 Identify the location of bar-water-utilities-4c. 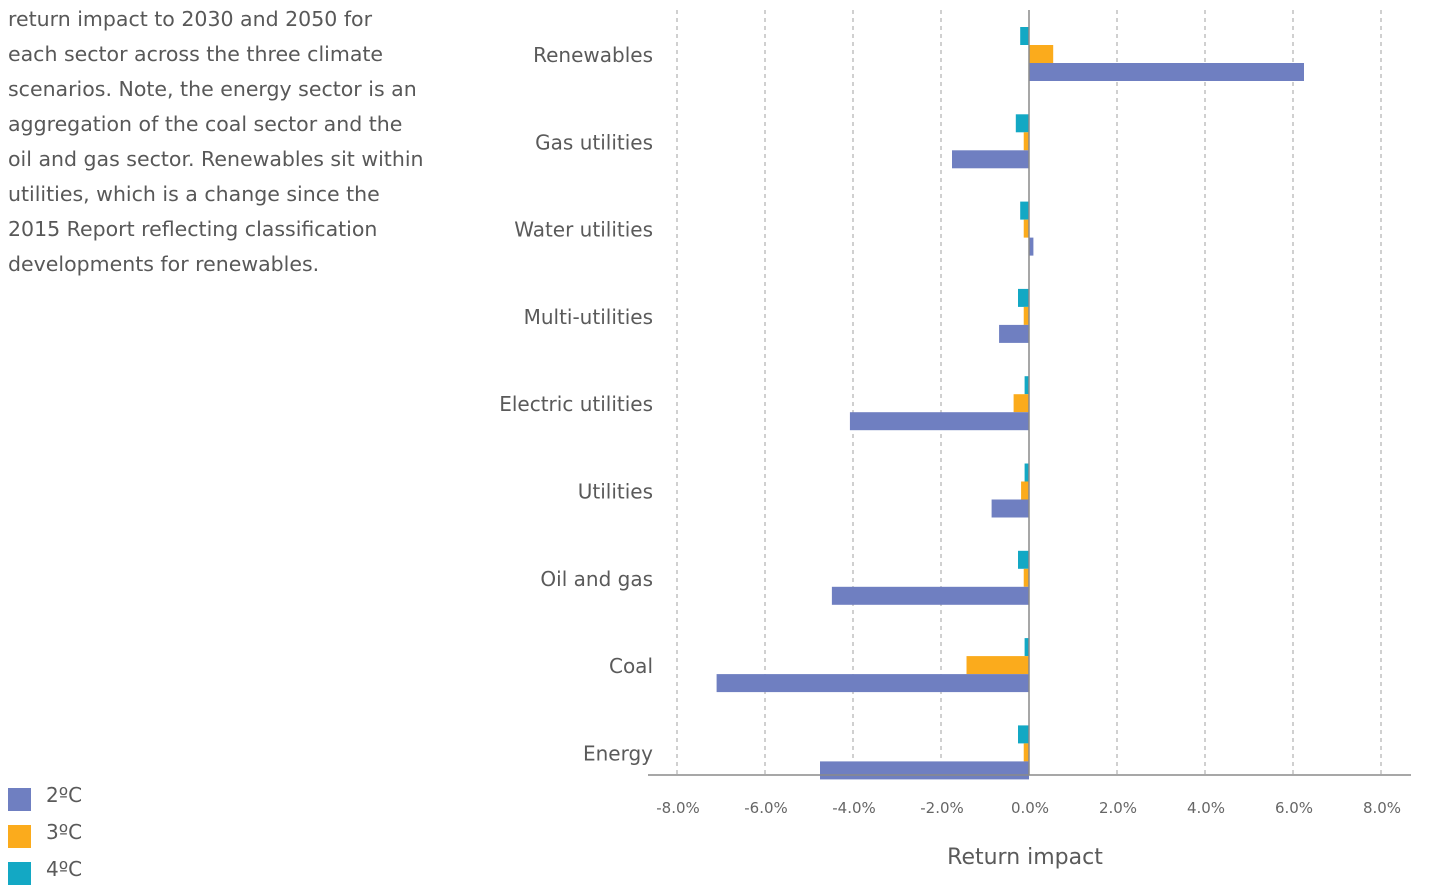
(1024, 210).